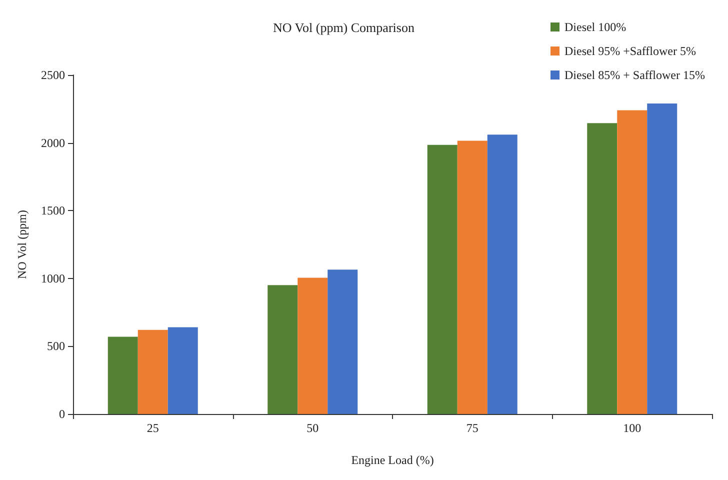 This screenshot has height=480, width=728. I want to click on y-tick-label: 2000, so click(53, 143).